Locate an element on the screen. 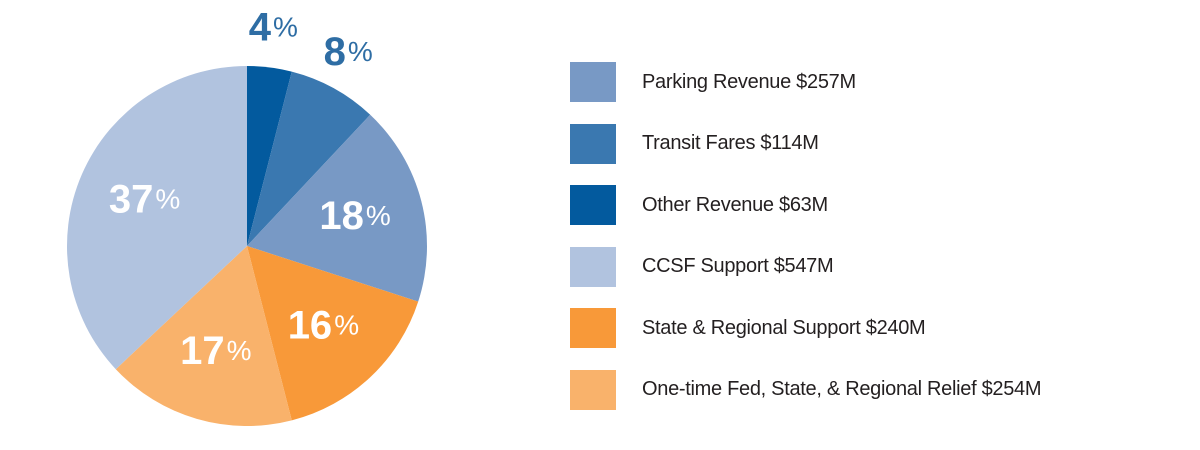  legend-item-parking-revenue: Parking Revenue $257M is located at coordinates (805, 82).